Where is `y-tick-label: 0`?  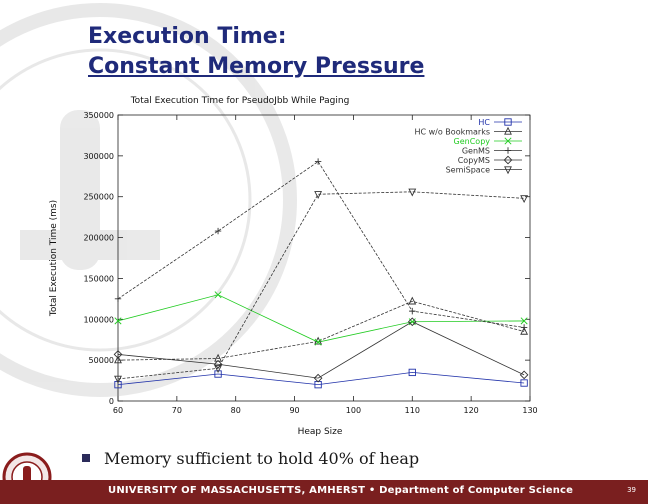 y-tick-label: 0 is located at coordinates (111, 401).